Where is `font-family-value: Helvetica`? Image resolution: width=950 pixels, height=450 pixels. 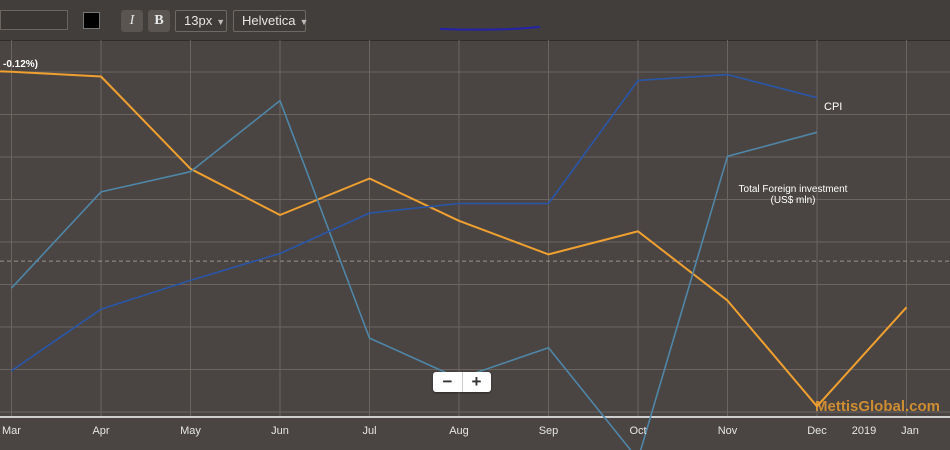
font-family-value: Helvetica is located at coordinates (269, 20).